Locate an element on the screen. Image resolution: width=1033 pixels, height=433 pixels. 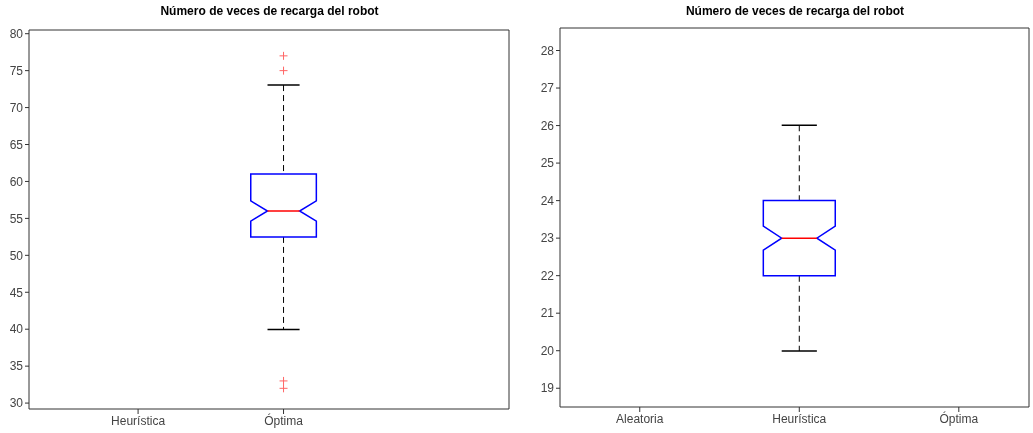
y-tick-label: 20 is located at coordinates (547, 350).